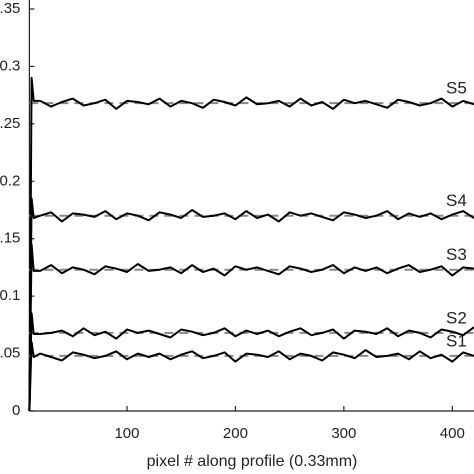  I want to click on series-label: S2, so click(456, 317).